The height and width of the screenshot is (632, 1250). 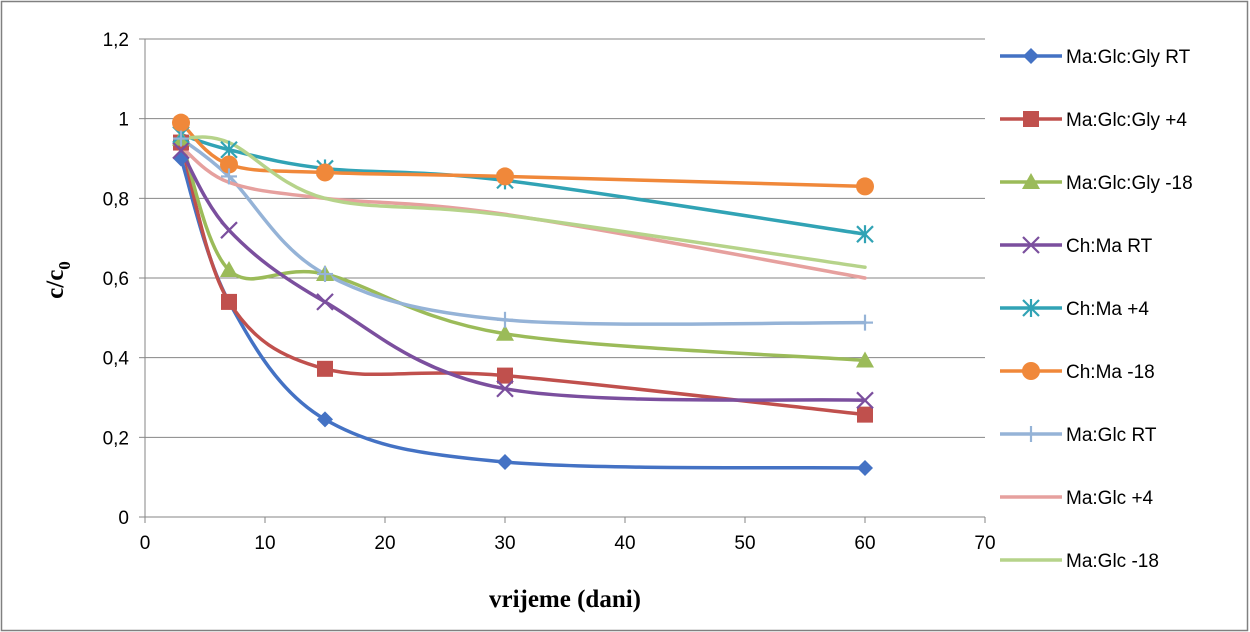 I want to click on x-tick-label: 60, so click(x=864, y=543).